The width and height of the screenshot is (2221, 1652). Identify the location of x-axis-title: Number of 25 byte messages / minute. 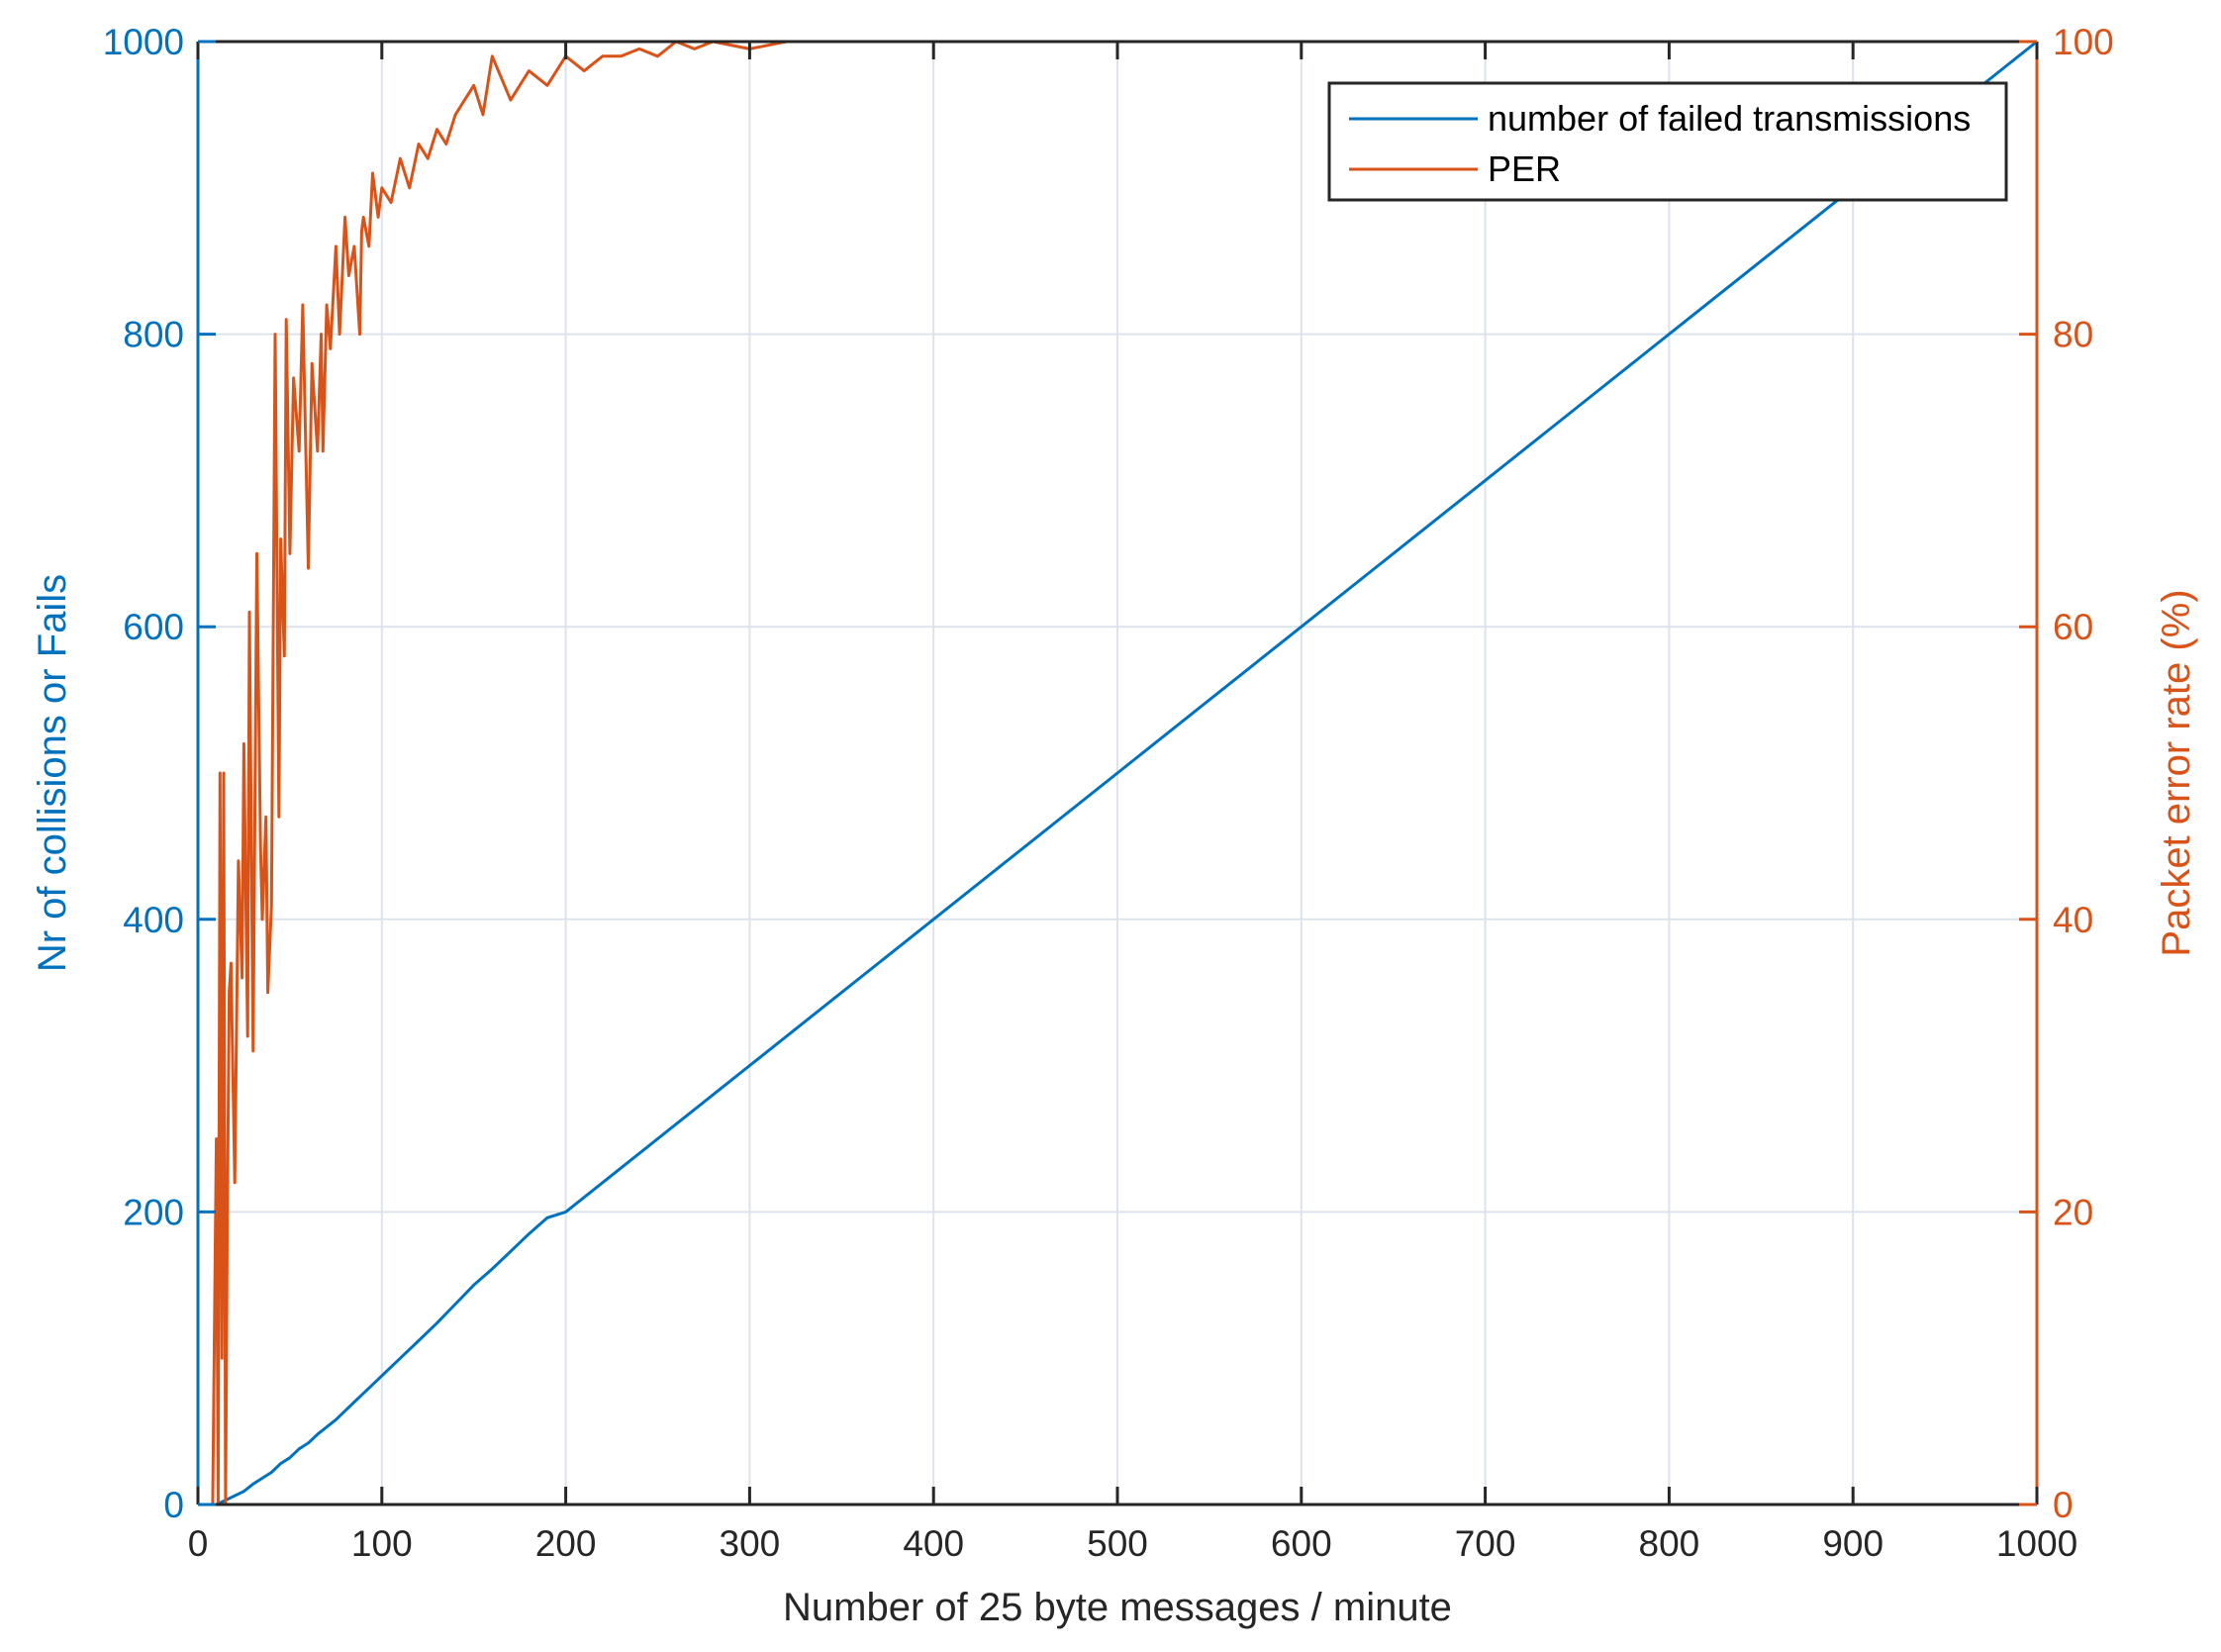
(1117, 1607).